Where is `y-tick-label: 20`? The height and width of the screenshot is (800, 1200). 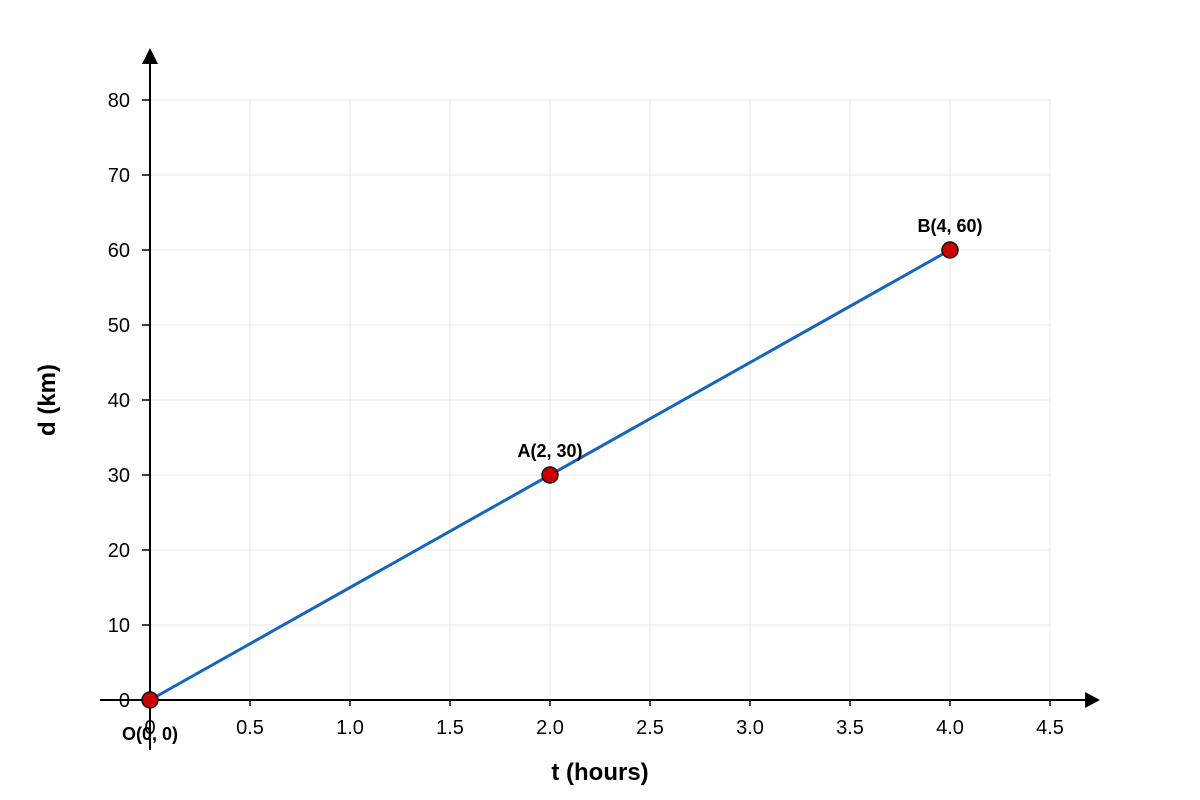 y-tick-label: 20 is located at coordinates (119, 551).